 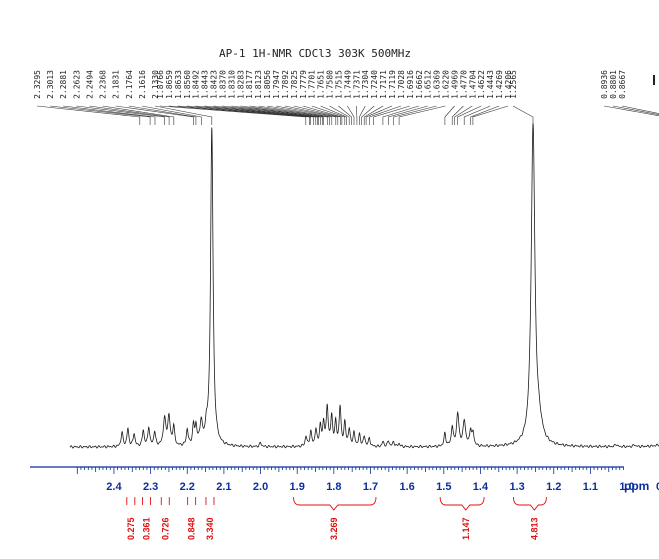 What do you see at coordinates (356, 84) in the screenshot?
I see `peak-label: 1.7371` at bounding box center [356, 84].